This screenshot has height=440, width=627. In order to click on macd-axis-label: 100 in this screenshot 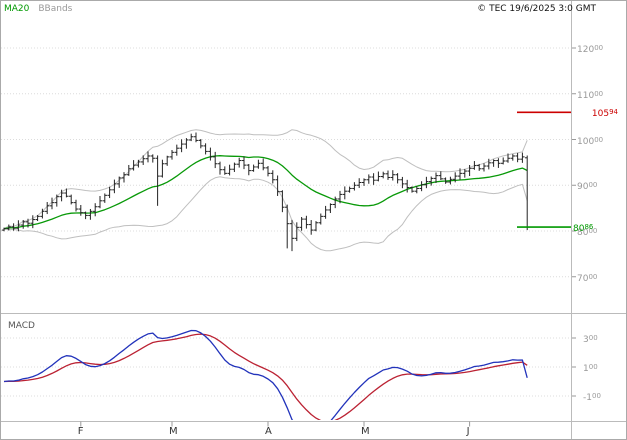, I will do `click(590, 368)`.